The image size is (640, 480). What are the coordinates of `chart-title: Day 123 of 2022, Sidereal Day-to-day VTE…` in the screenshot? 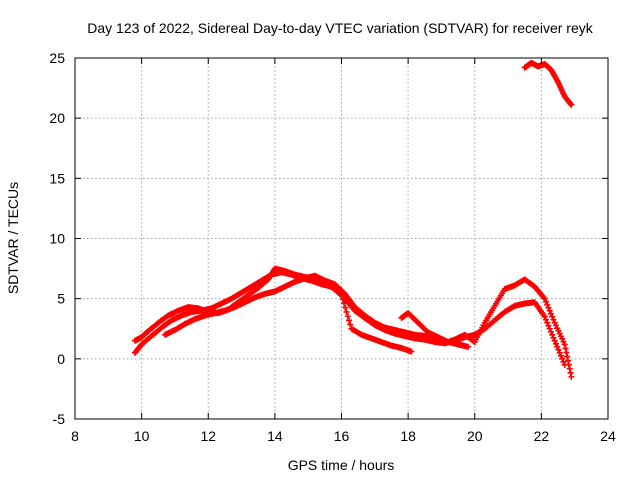 It's located at (340, 28).